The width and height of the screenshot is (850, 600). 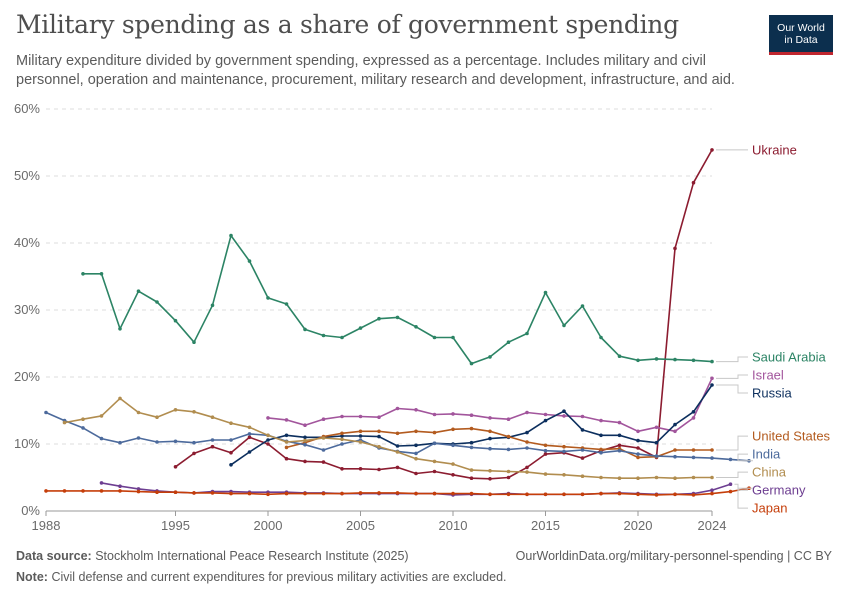 What do you see at coordinates (453, 525) in the screenshot?
I see `x-tick-label: 2010` at bounding box center [453, 525].